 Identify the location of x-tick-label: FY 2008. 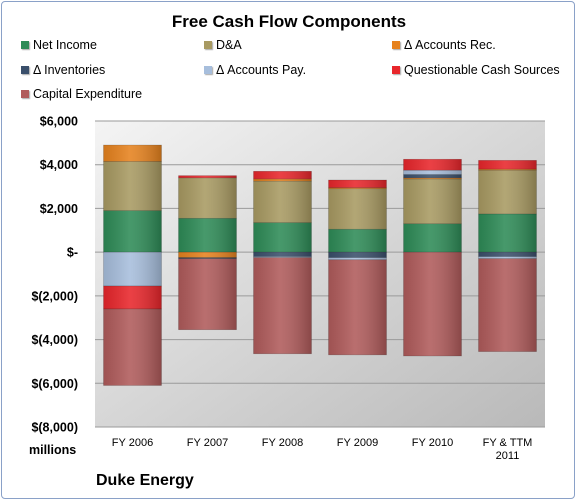
(282, 443).